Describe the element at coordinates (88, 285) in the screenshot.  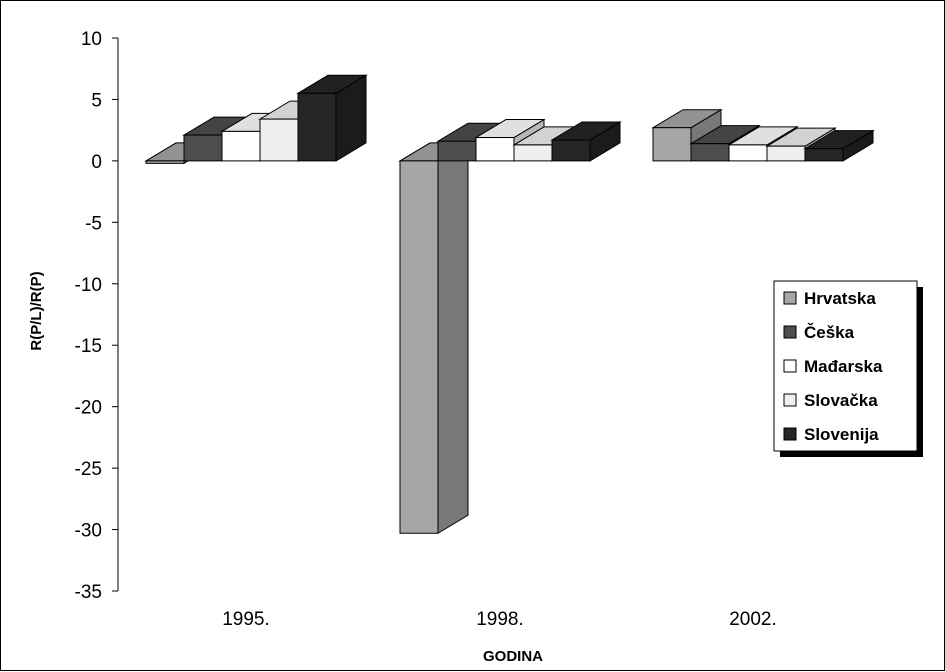
I see `y-tick-label: -10` at that location.